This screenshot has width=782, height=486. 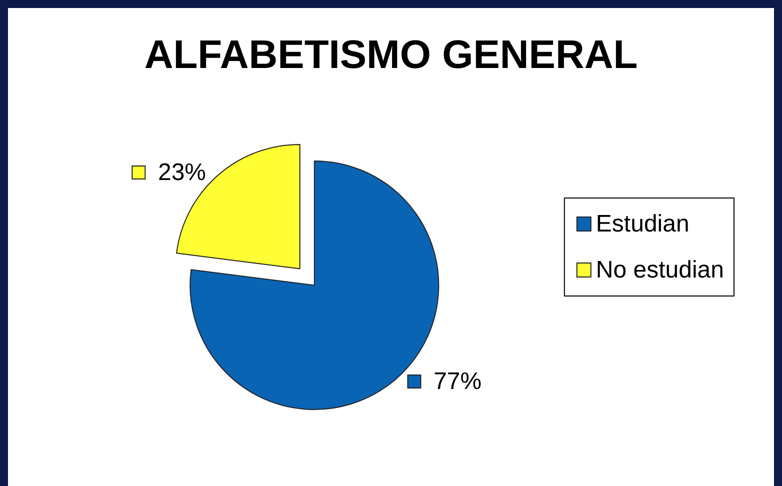 What do you see at coordinates (660, 270) in the screenshot?
I see `legend-label: No estudian` at bounding box center [660, 270].